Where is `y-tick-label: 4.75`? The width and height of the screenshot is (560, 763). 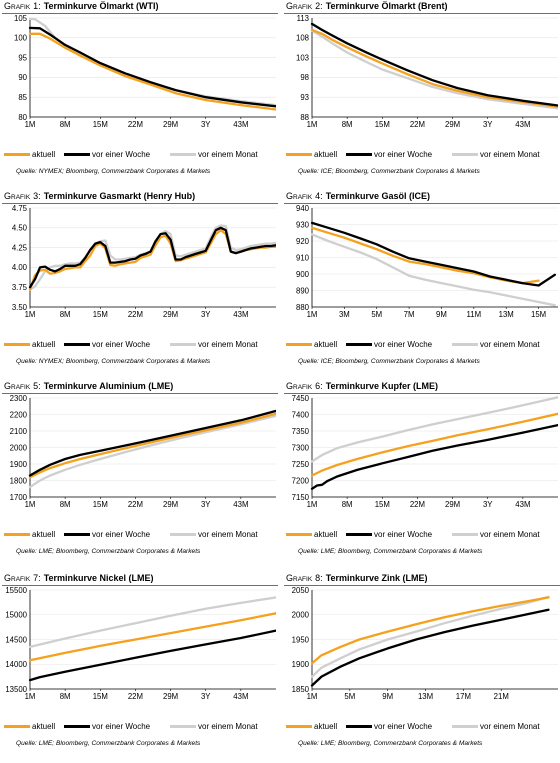 y-tick-label: 4.75 is located at coordinates (20, 209).